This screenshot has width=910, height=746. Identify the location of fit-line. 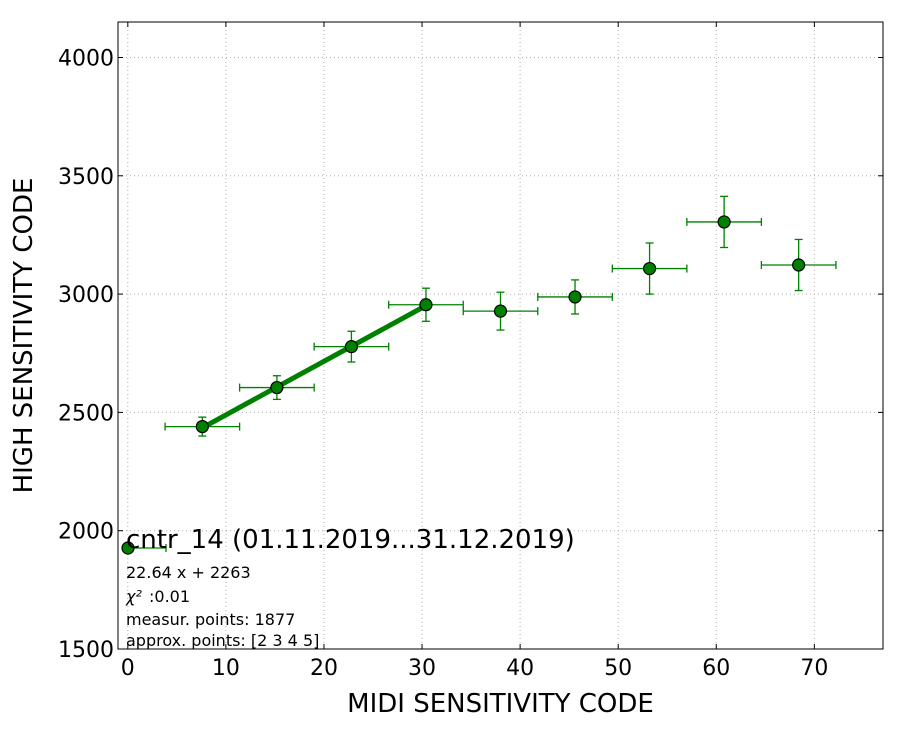
(314, 367).